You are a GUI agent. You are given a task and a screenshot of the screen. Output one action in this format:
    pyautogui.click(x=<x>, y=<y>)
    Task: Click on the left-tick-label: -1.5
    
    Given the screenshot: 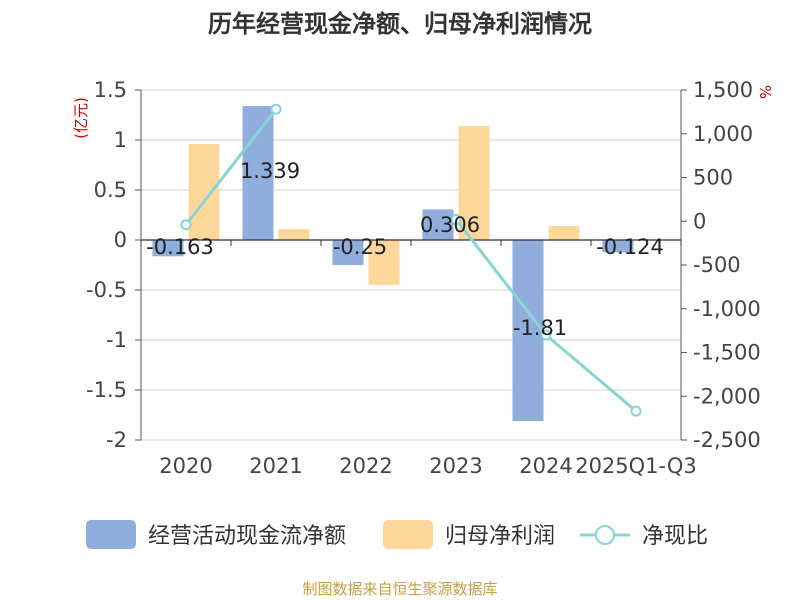 What is the action you would take?
    pyautogui.click(x=106, y=390)
    